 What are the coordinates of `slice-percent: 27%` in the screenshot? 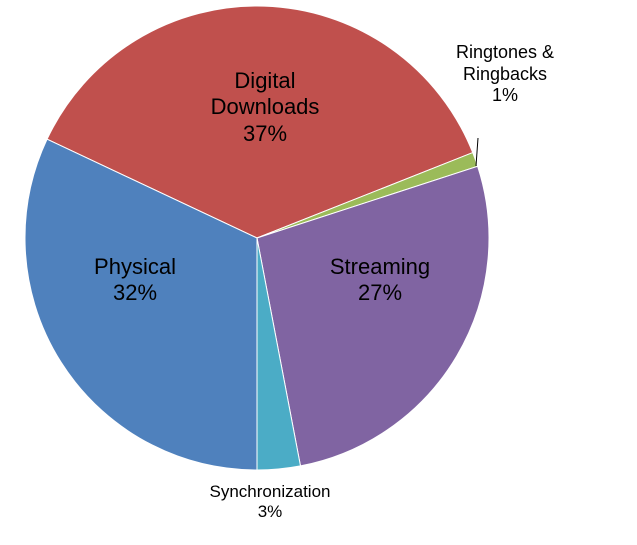 It's located at (380, 293).